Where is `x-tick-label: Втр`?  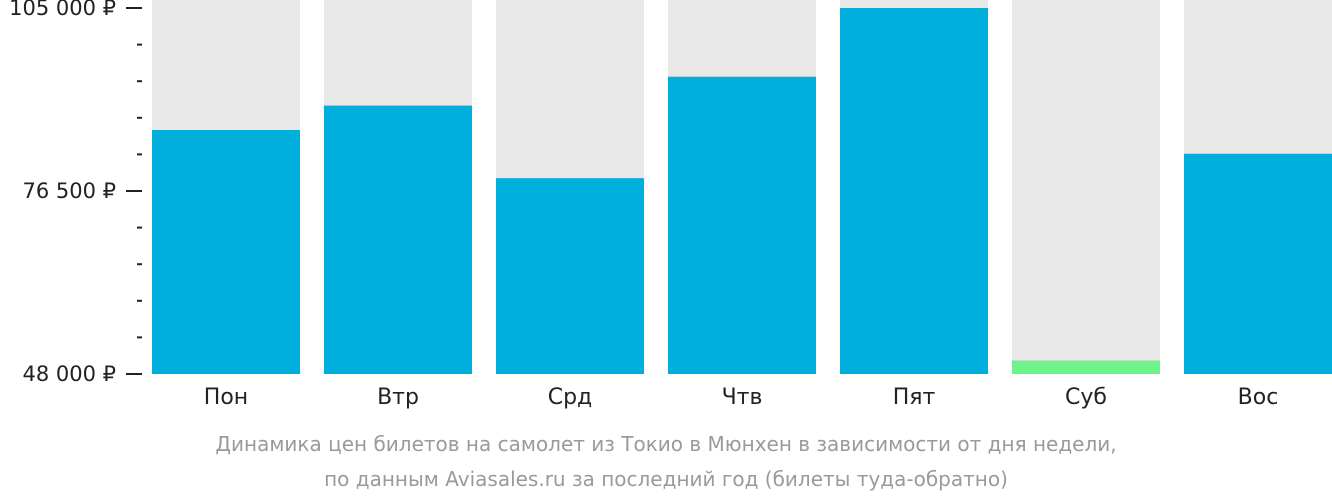
x-tick-label: Втр is located at coordinates (398, 397).